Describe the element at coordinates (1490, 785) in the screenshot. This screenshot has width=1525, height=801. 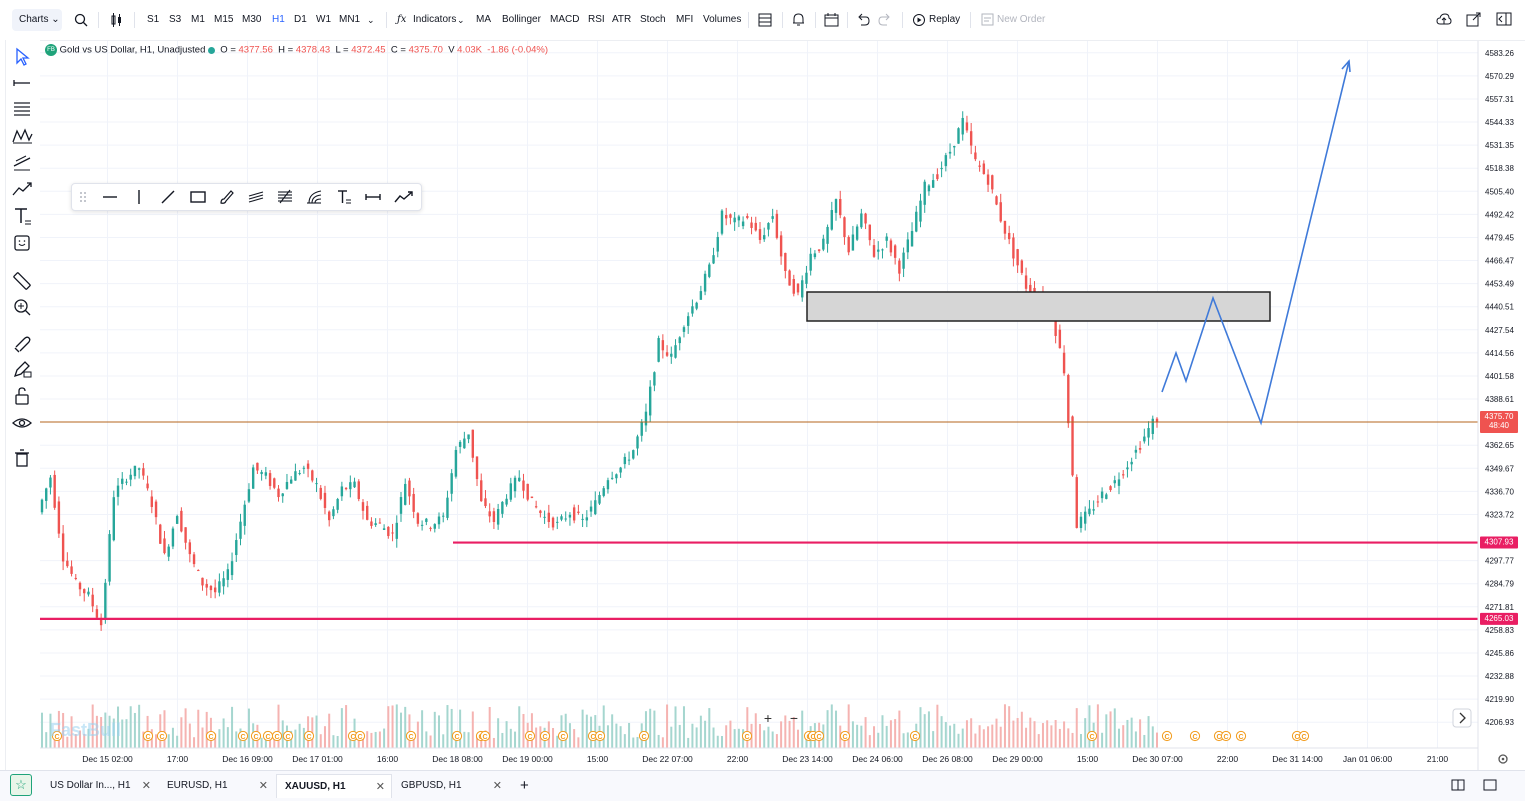
I see `layout-single-icon` at that location.